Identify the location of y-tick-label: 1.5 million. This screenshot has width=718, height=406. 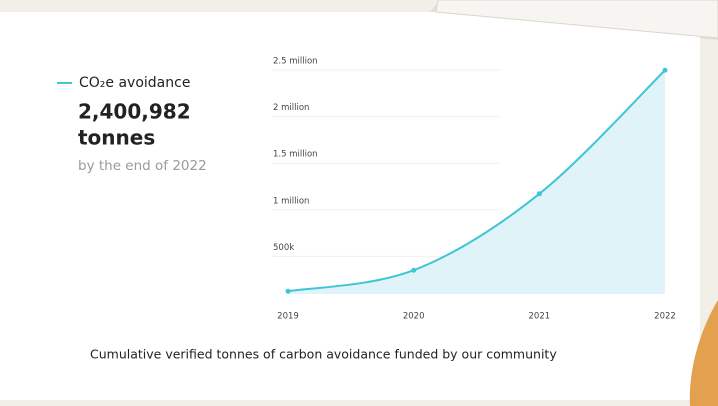
(295, 155).